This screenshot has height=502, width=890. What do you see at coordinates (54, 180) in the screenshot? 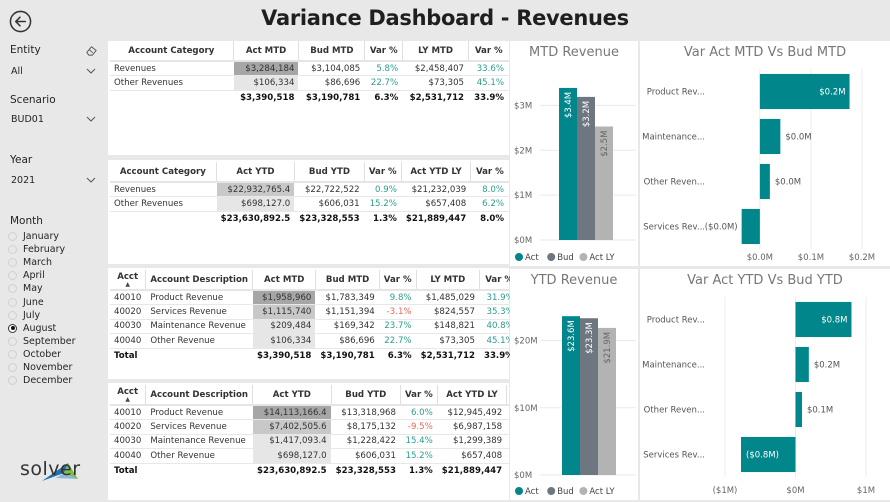
I see `year-dropdown: 2021` at bounding box center [54, 180].